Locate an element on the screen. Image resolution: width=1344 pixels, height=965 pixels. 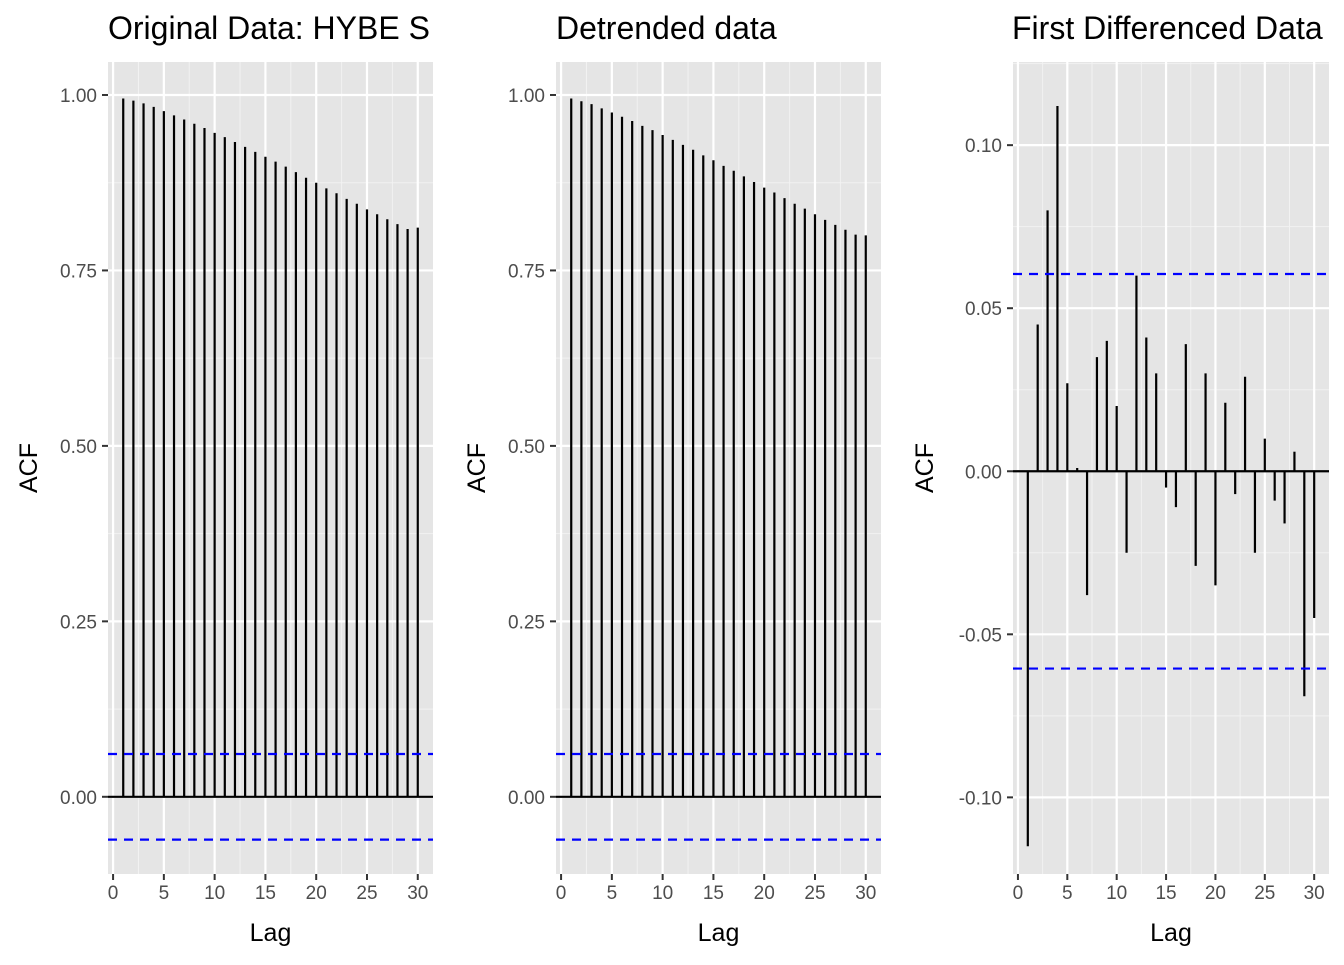
y-tick-label: -0.10 is located at coordinates (980, 798).